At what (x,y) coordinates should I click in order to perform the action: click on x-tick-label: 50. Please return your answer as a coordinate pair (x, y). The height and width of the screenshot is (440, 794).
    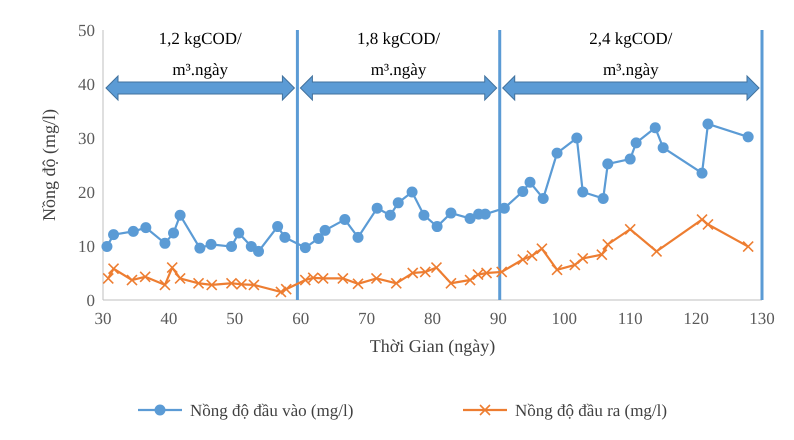
    Looking at the image, I should click on (235, 318).